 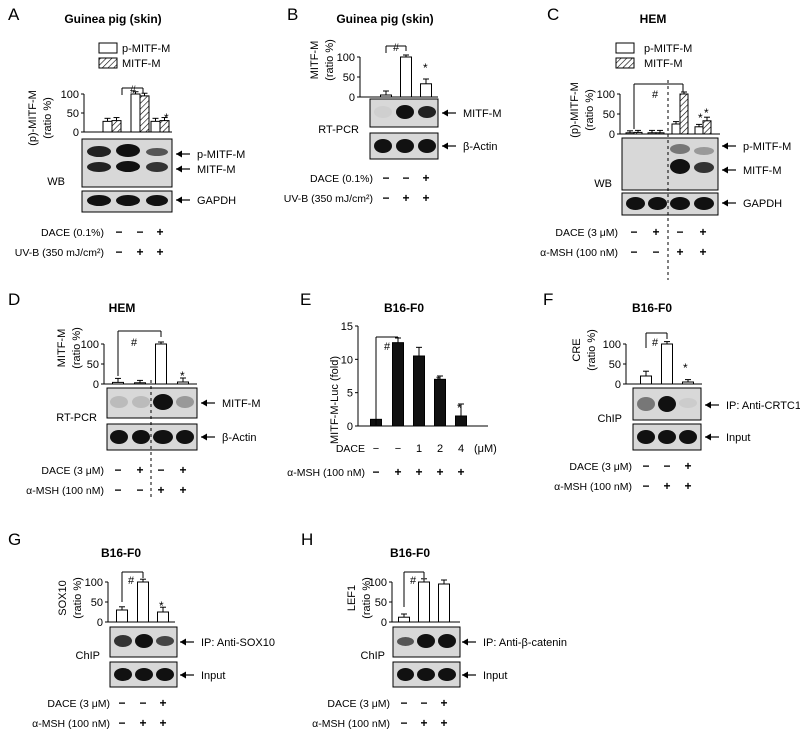 What do you see at coordinates (668, 49) in the screenshot?
I see `legend-label: p-MITF-M` at bounding box center [668, 49].